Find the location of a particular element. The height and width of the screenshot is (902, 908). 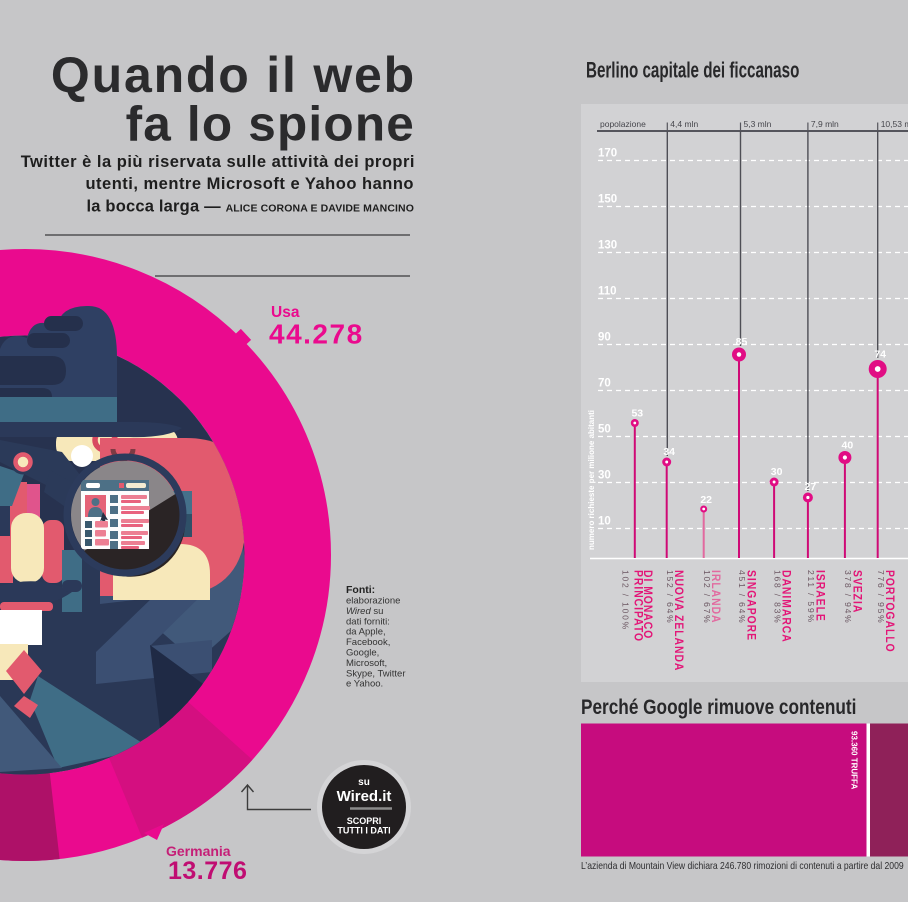

svg-text:Perché Google rimuove contenut: Perché Google rimuove contenuti is located at coordinates (718, 708).